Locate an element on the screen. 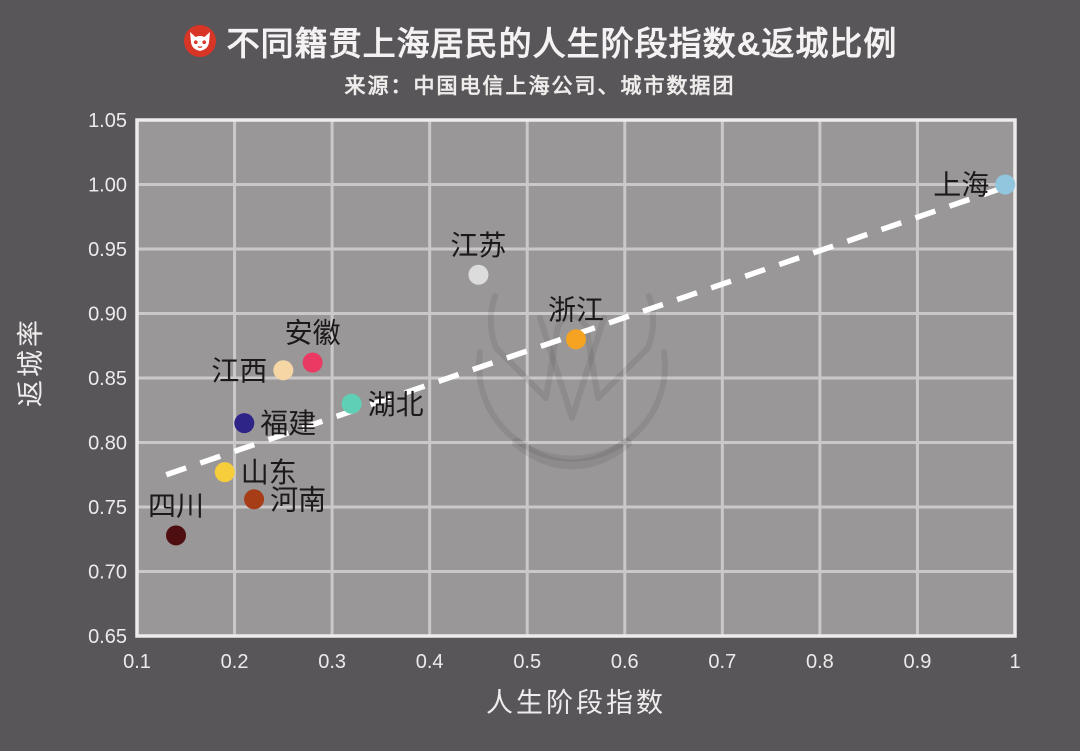 The image size is (1080, 751). data-point-湖北 is located at coordinates (351, 403).